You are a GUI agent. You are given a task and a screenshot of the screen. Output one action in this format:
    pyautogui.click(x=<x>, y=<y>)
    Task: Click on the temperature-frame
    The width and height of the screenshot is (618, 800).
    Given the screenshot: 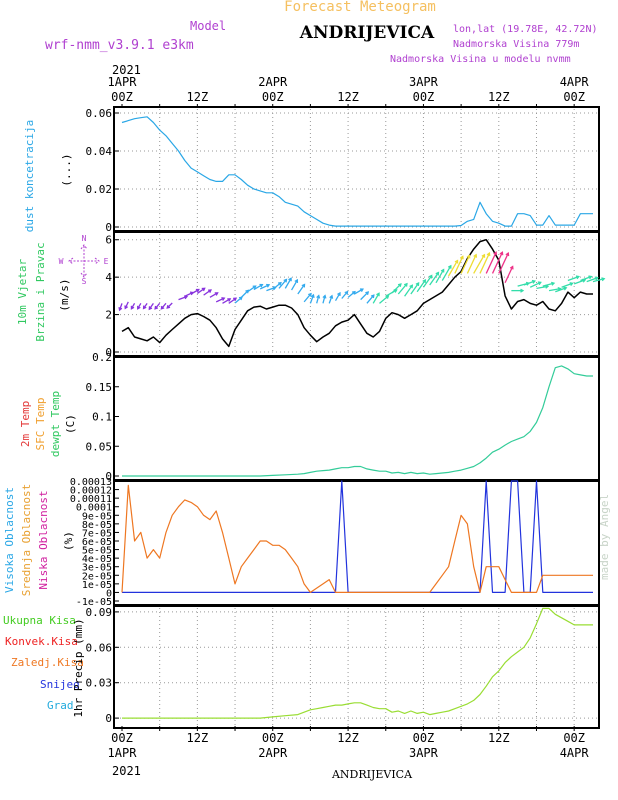 What is the action you would take?
    pyautogui.click(x=356, y=418)
    